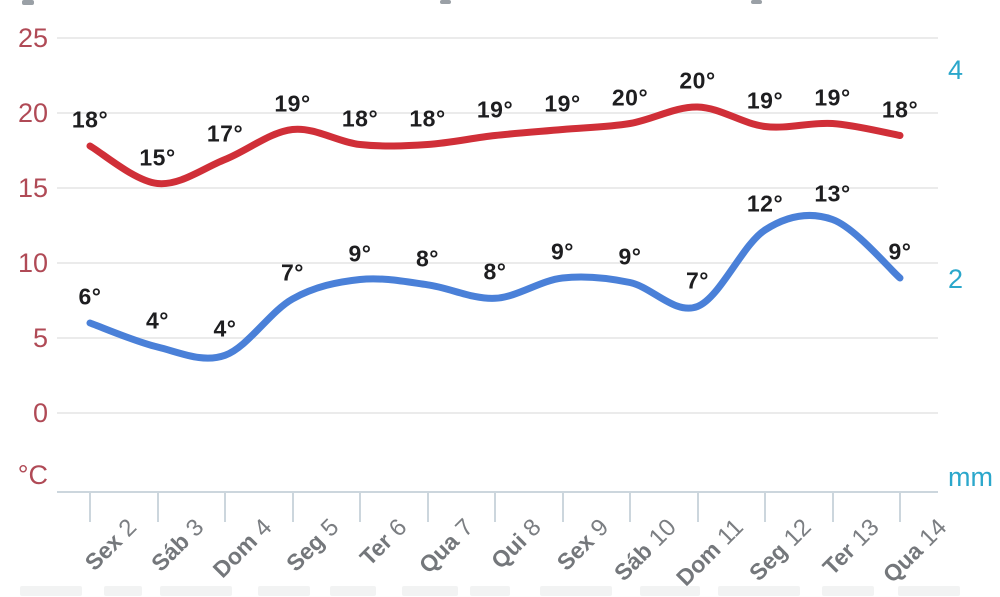  What do you see at coordinates (32, 263) in the screenshot?
I see `left-axis-tick-label: 10` at bounding box center [32, 263].